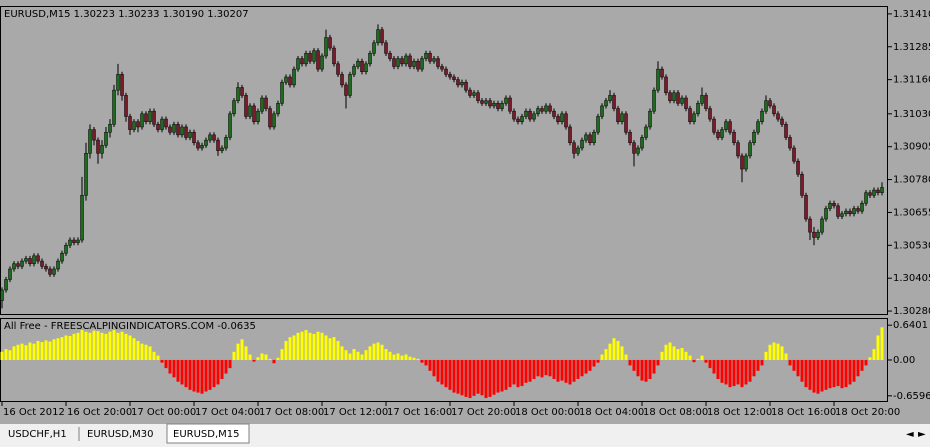 The width and height of the screenshot is (930, 447). Describe the element at coordinates (911, 245) in the screenshot. I see `y-tick-label: 1.30530` at that location.